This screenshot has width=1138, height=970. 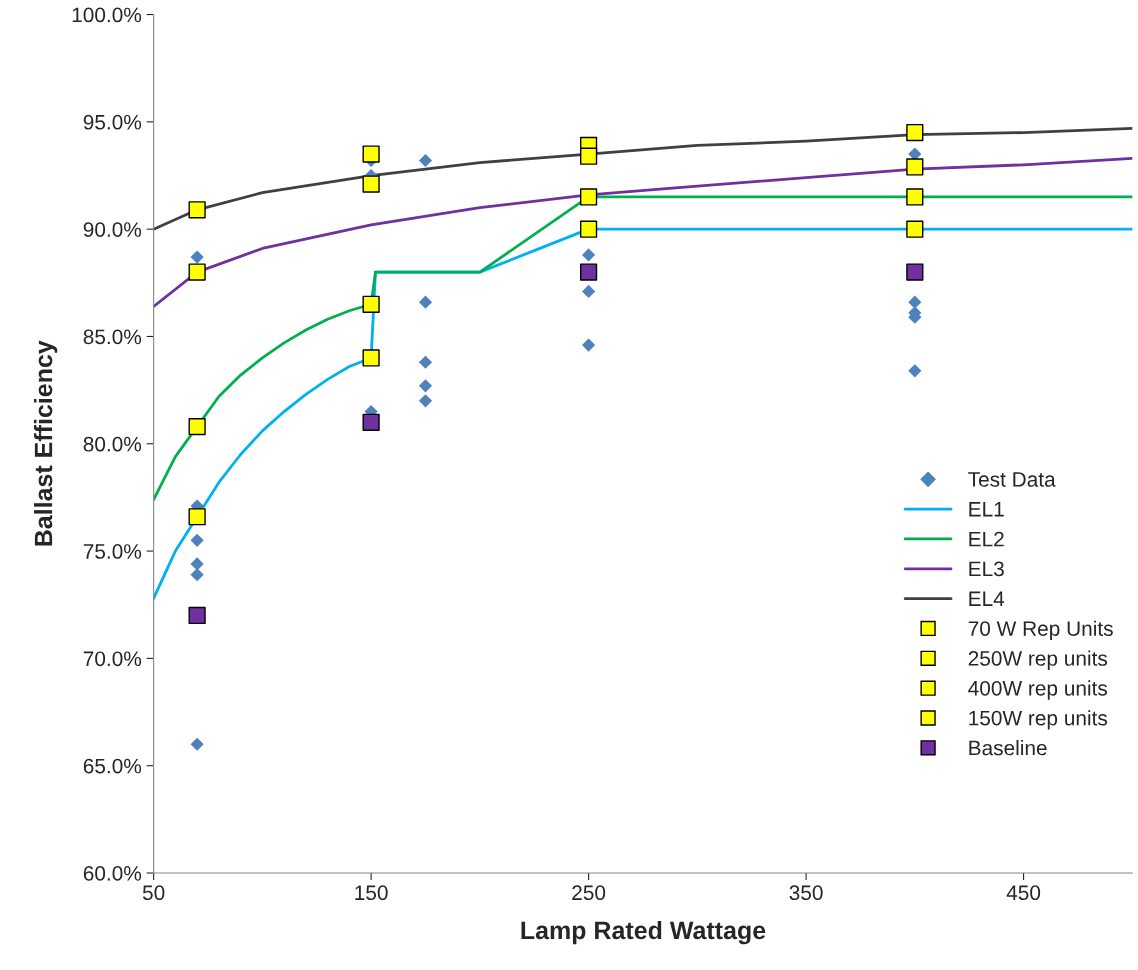 What do you see at coordinates (112, 122) in the screenshot?
I see `y-tick-label: 95.0%` at bounding box center [112, 122].